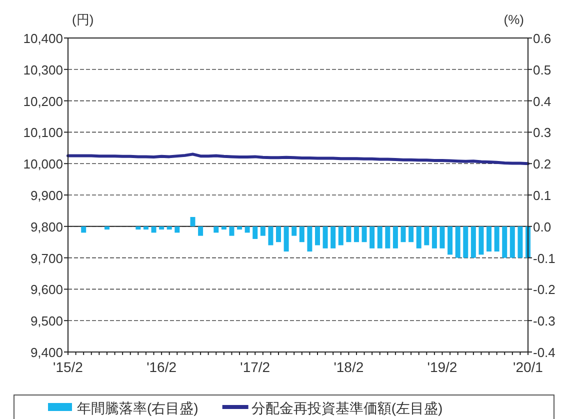  Describe the element at coordinates (542, 70) in the screenshot. I see `y2-tick-label: 0.5` at that location.